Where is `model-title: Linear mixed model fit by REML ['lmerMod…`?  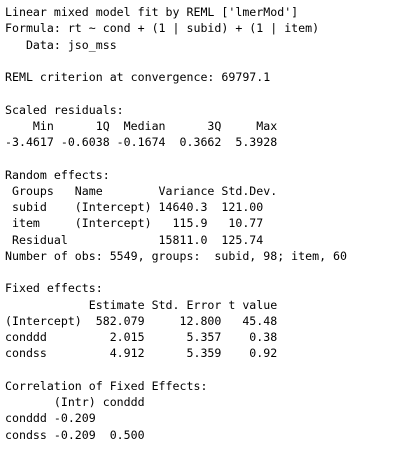 model-title: Linear mixed model fit by REML ['lmerMod… is located at coordinates (152, 12).